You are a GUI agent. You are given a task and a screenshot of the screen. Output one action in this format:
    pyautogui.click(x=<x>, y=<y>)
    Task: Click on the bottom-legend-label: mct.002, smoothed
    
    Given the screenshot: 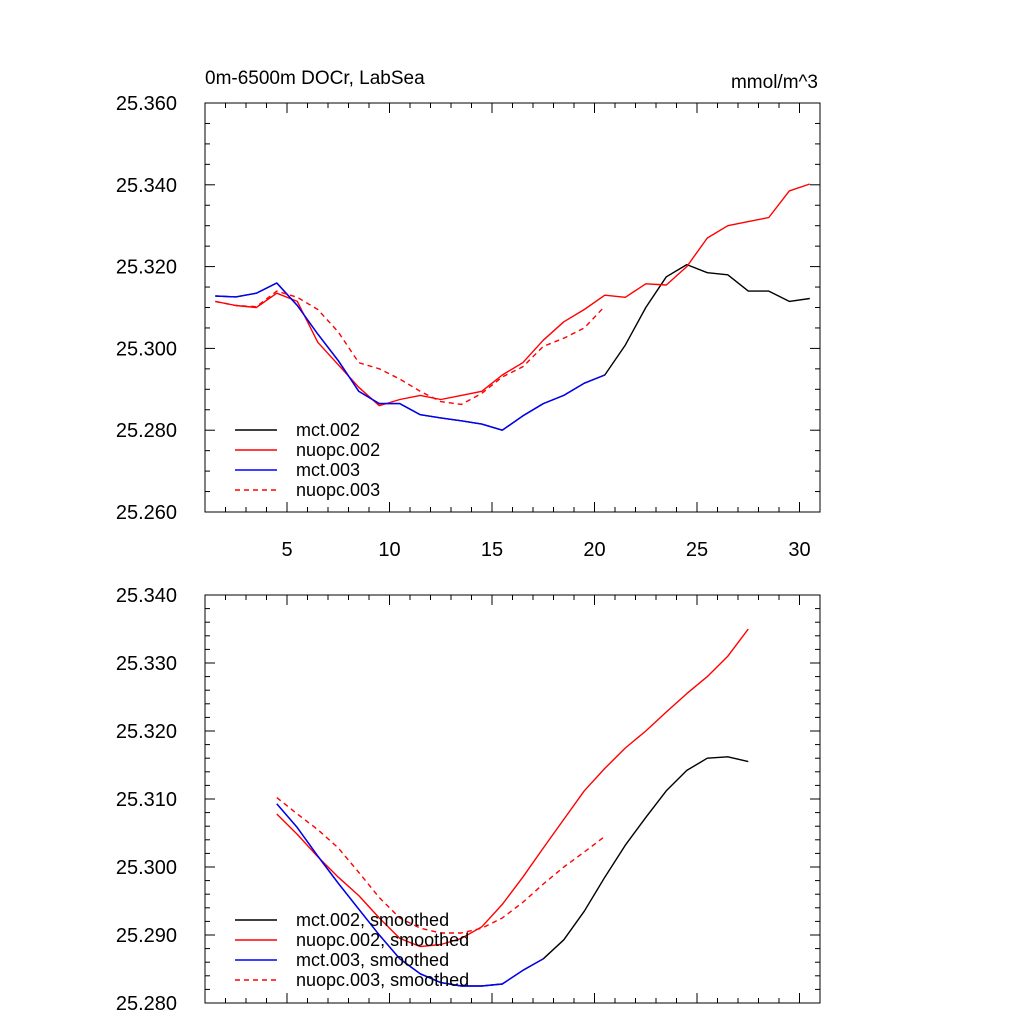 What is the action you would take?
    pyautogui.click(x=372, y=920)
    